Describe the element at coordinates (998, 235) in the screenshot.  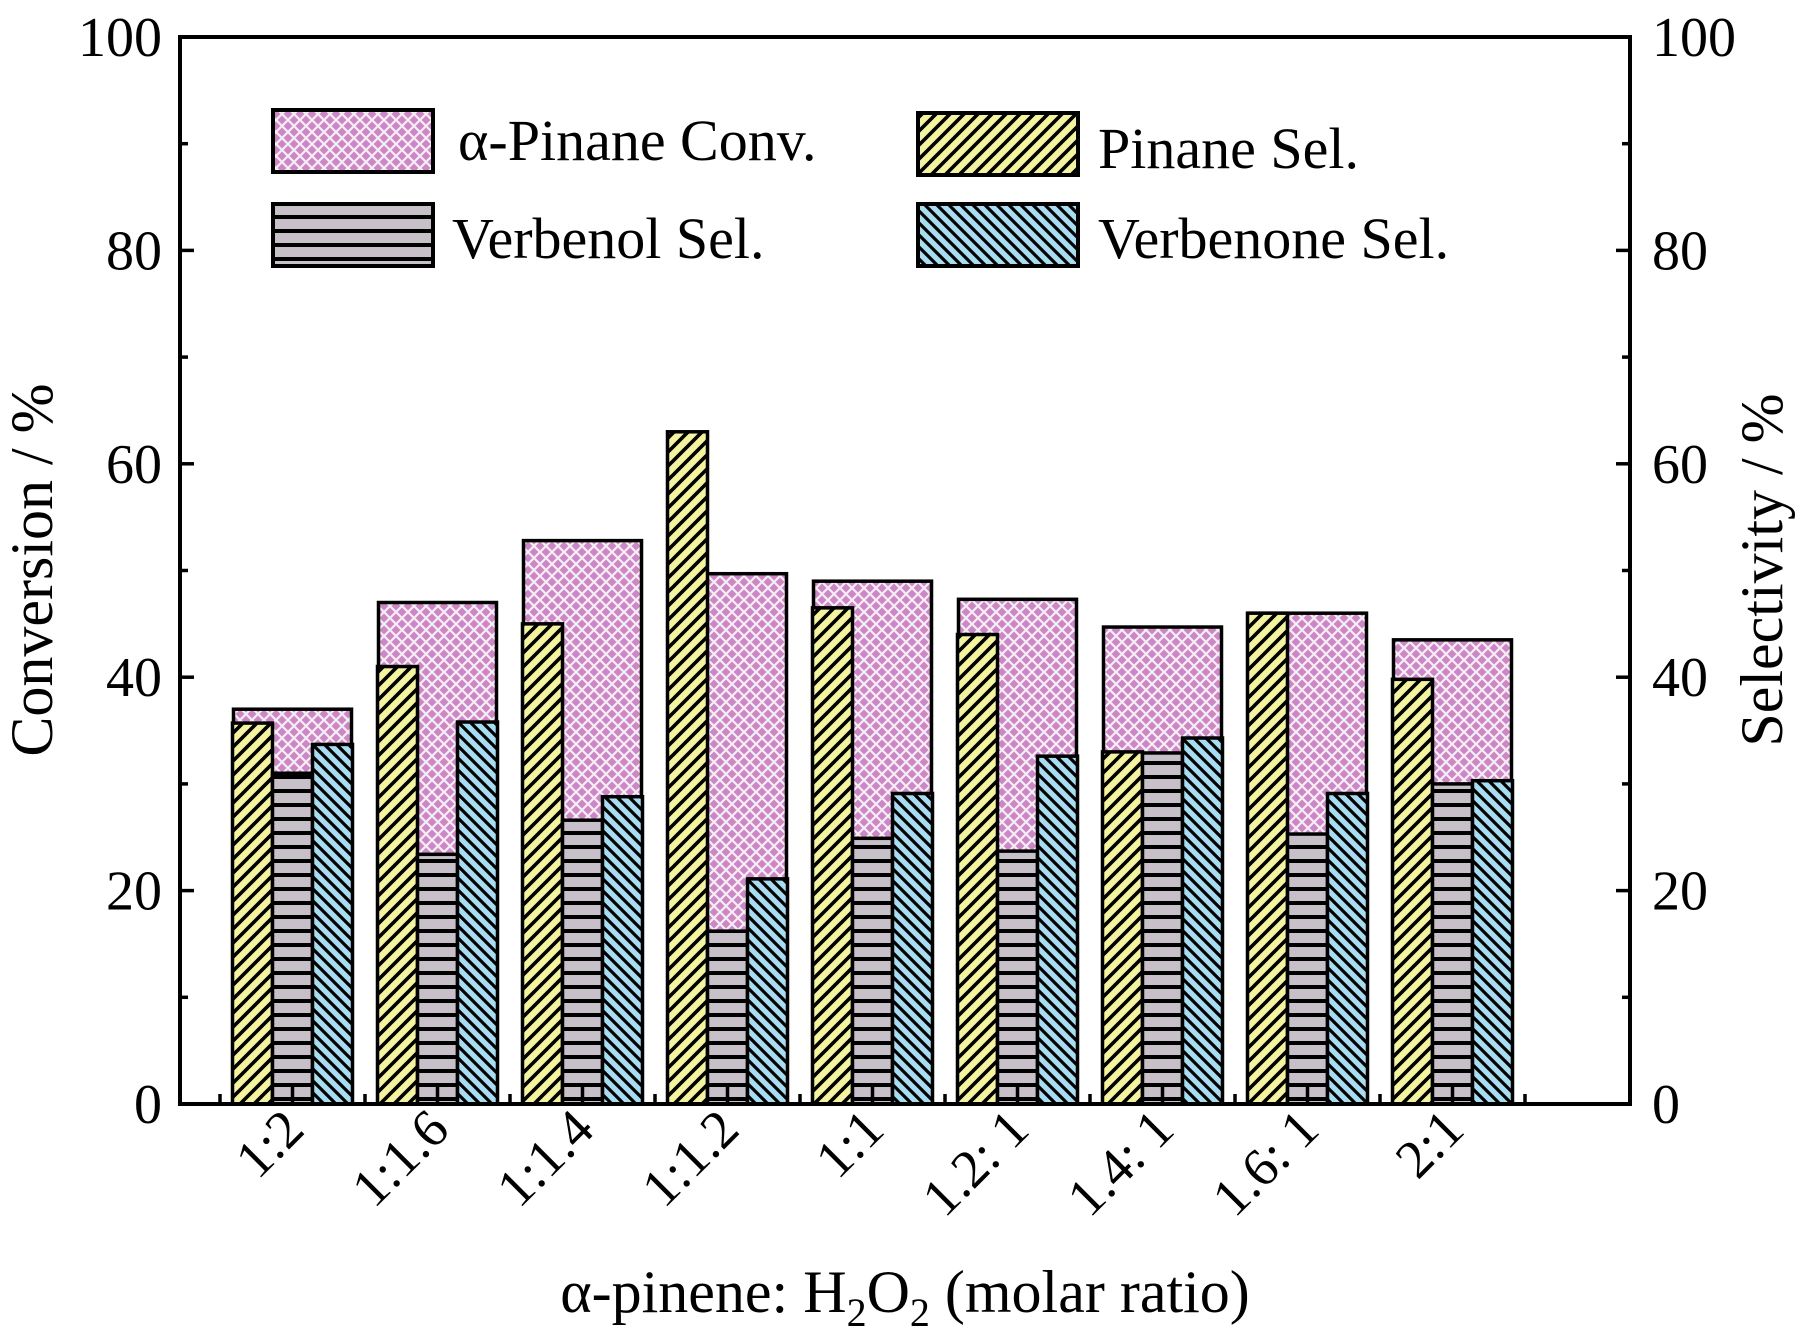
I see `legend-swatch-verbenone` at that location.